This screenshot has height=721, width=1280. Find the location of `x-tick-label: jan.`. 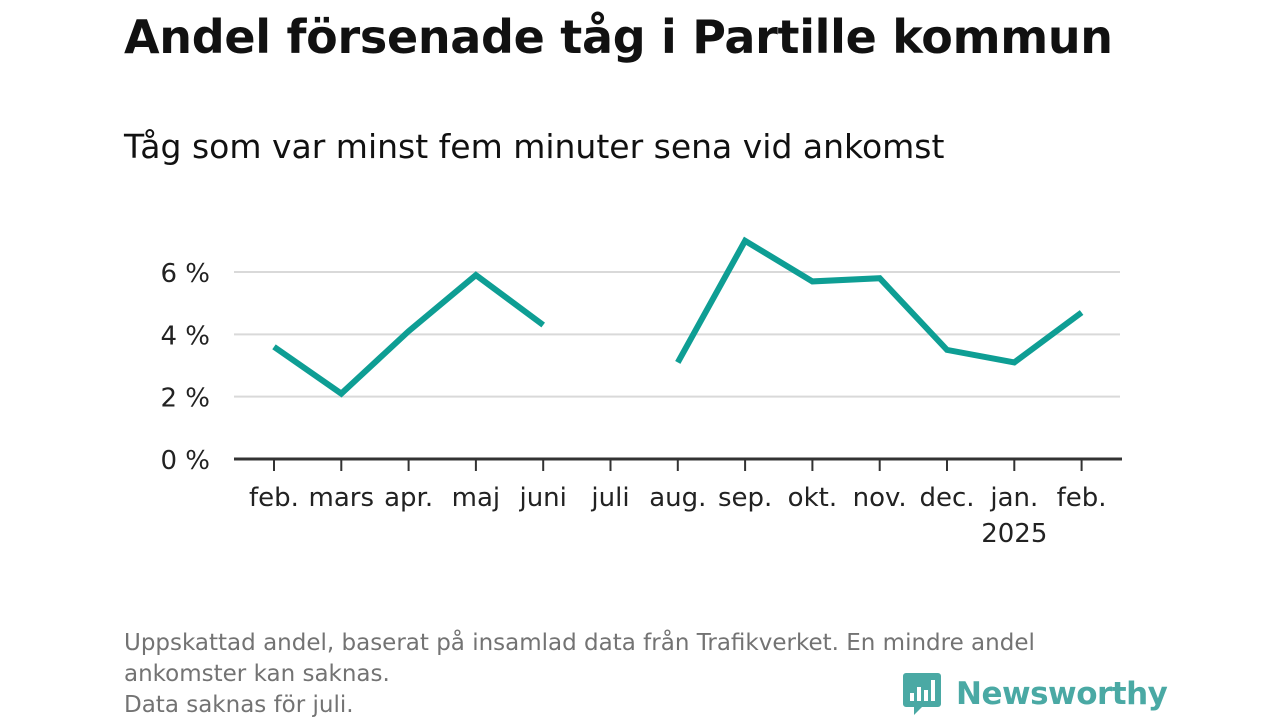

x-tick-label: jan. is located at coordinates (1013, 498).